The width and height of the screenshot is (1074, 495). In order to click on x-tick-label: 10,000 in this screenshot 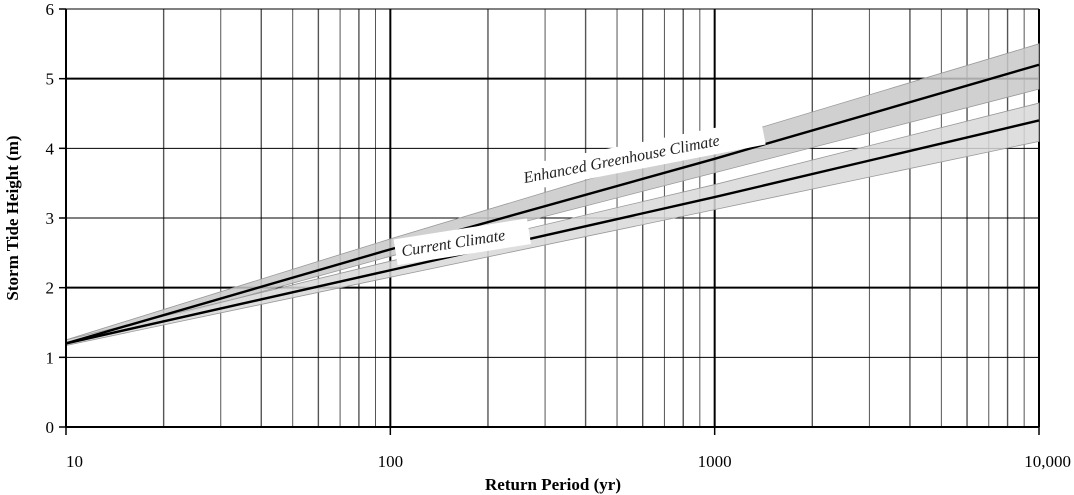, I will do `click(1047, 461)`.